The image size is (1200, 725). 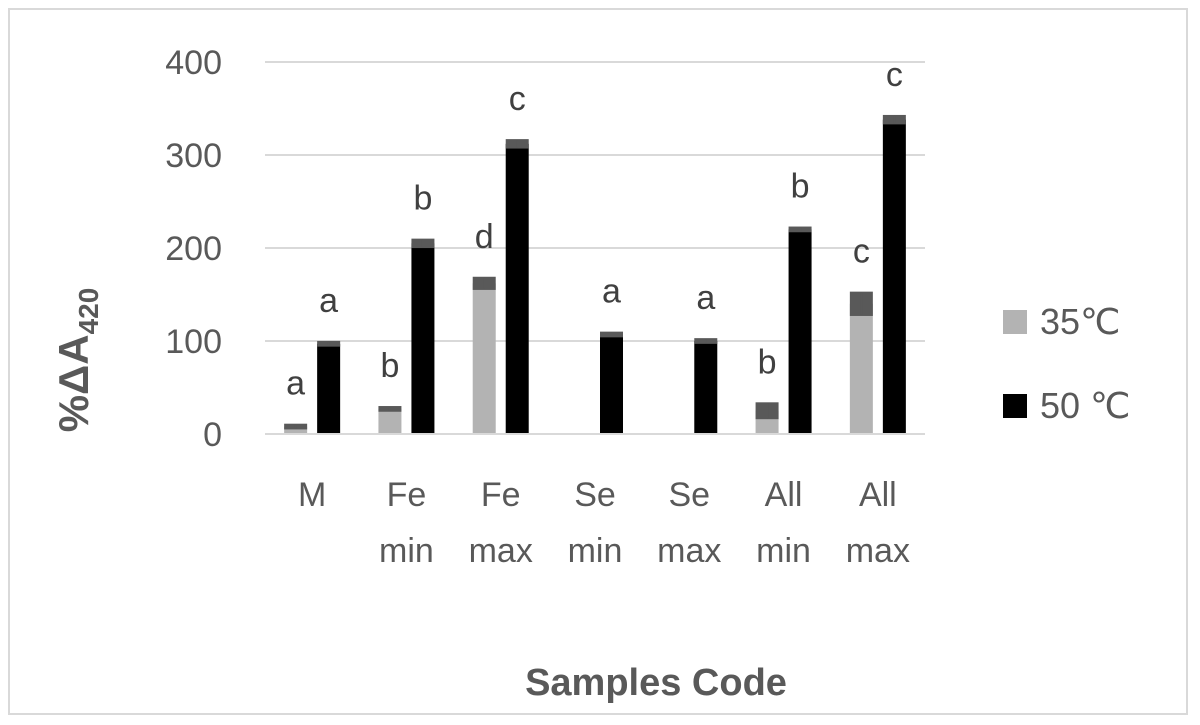 What do you see at coordinates (1085, 405) in the screenshot?
I see `legend-label: 50 ℃` at bounding box center [1085, 405].